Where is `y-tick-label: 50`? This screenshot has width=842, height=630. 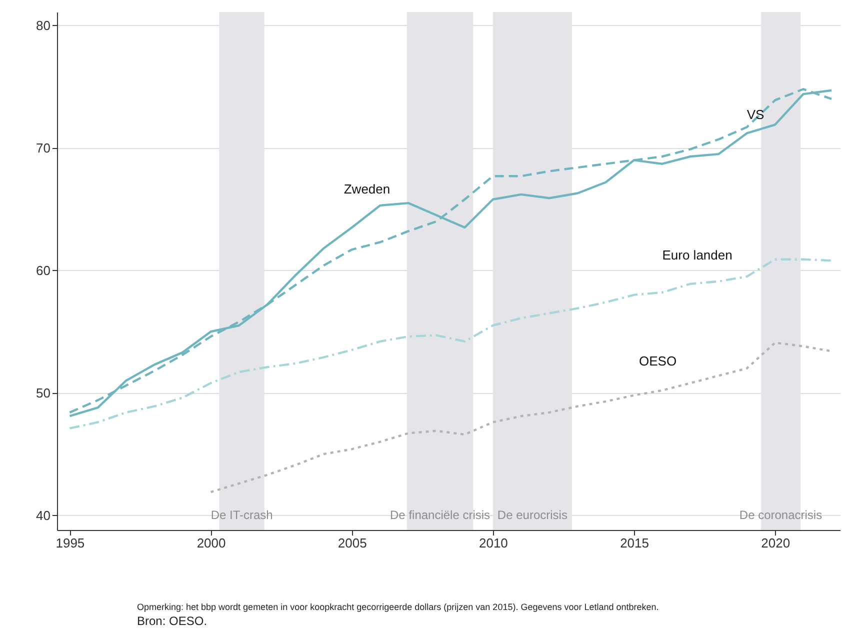 y-tick-label: 50 is located at coordinates (43, 392).